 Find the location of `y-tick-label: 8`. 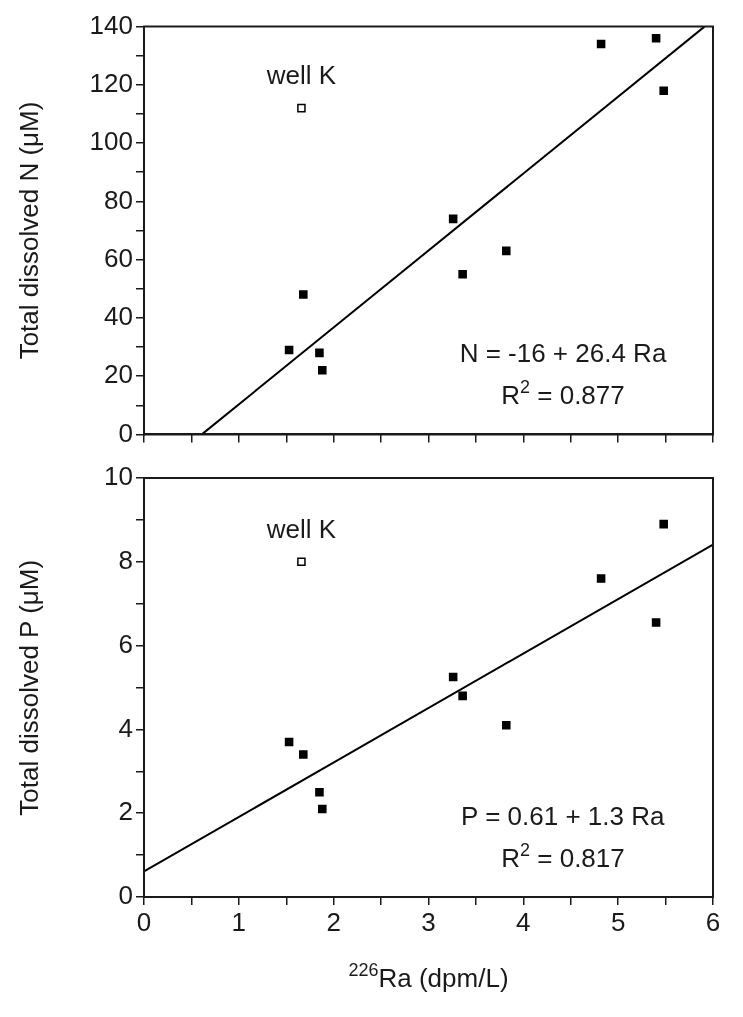

y-tick-label: 8 is located at coordinates (125, 559).